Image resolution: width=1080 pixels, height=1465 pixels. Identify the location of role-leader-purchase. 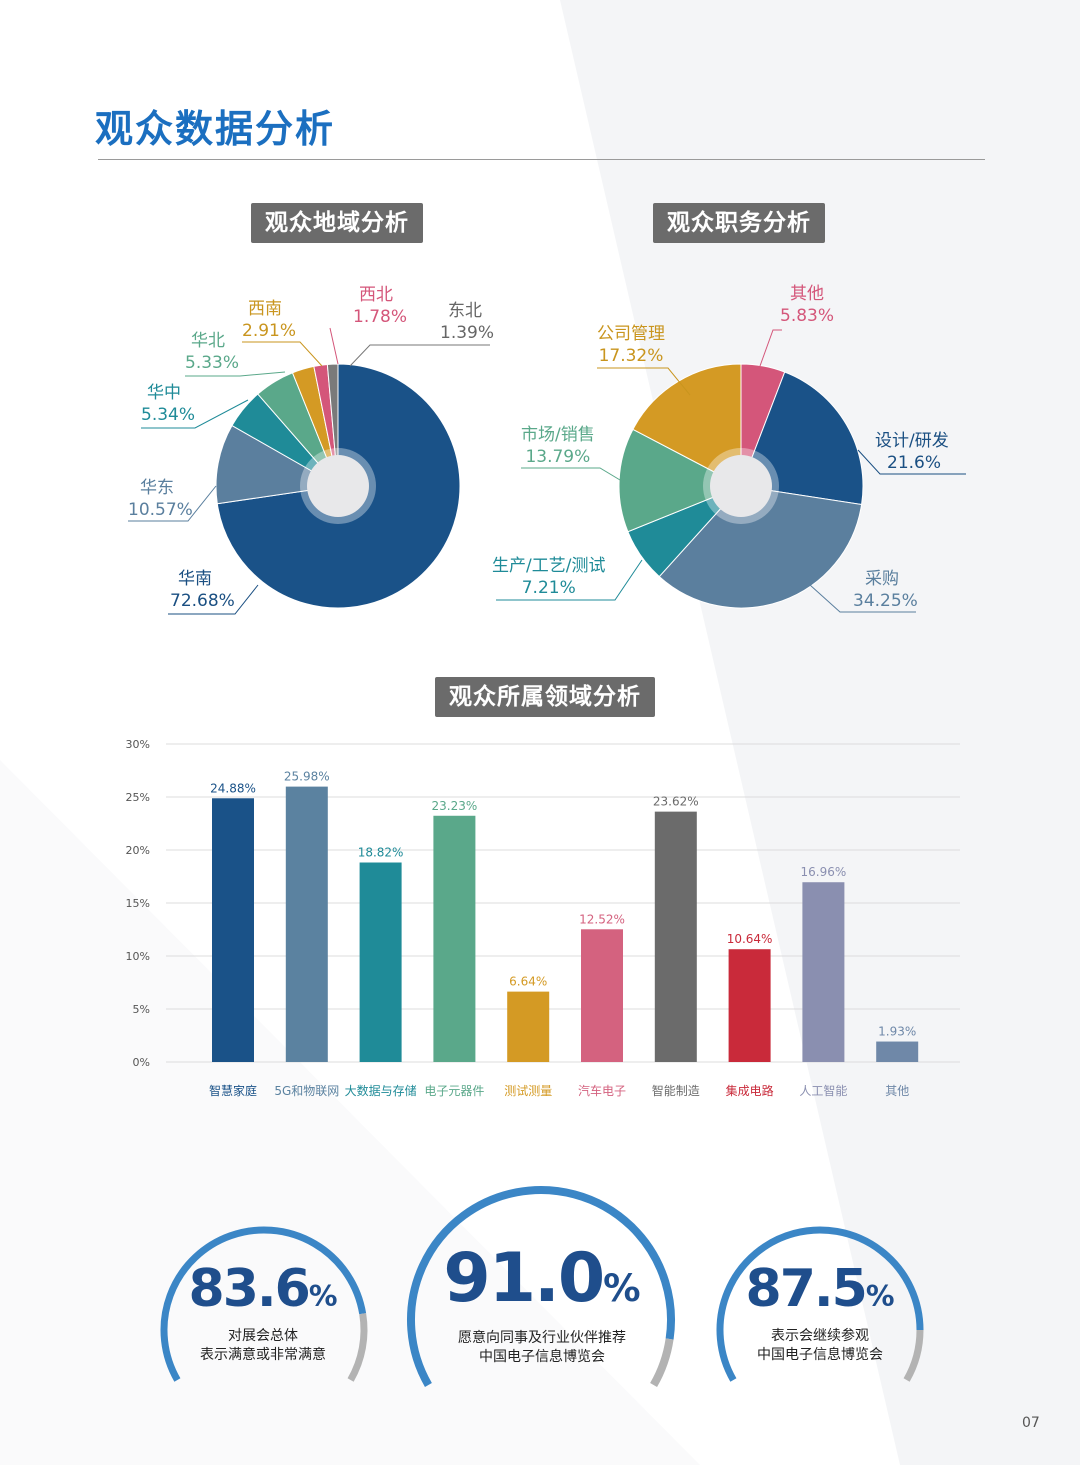
(862, 598).